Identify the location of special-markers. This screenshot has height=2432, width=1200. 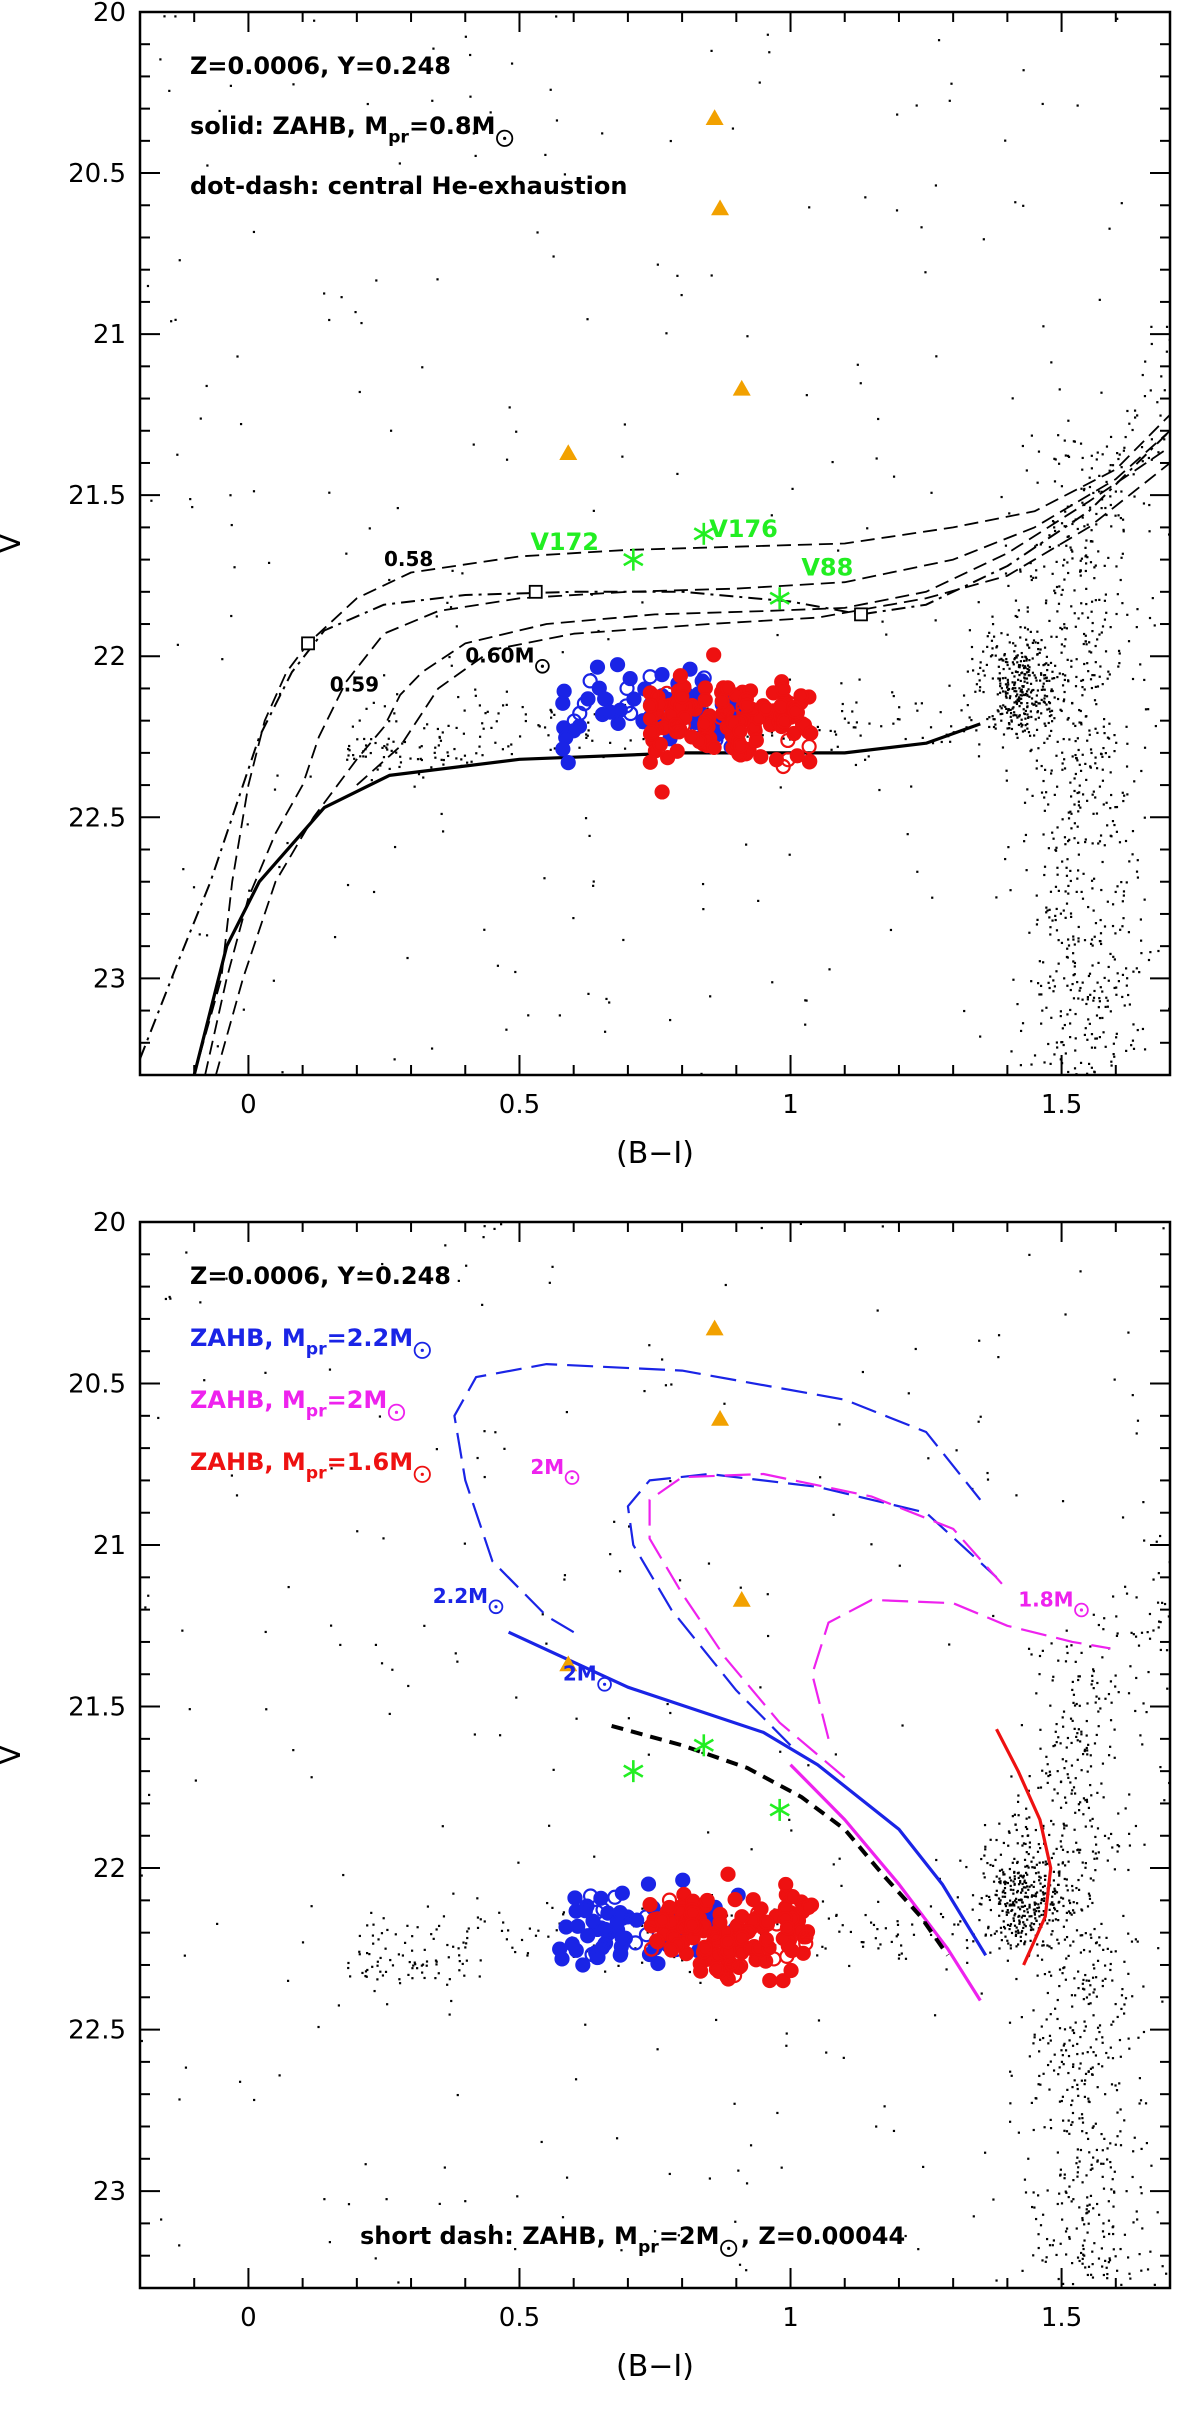
(674, 1570).